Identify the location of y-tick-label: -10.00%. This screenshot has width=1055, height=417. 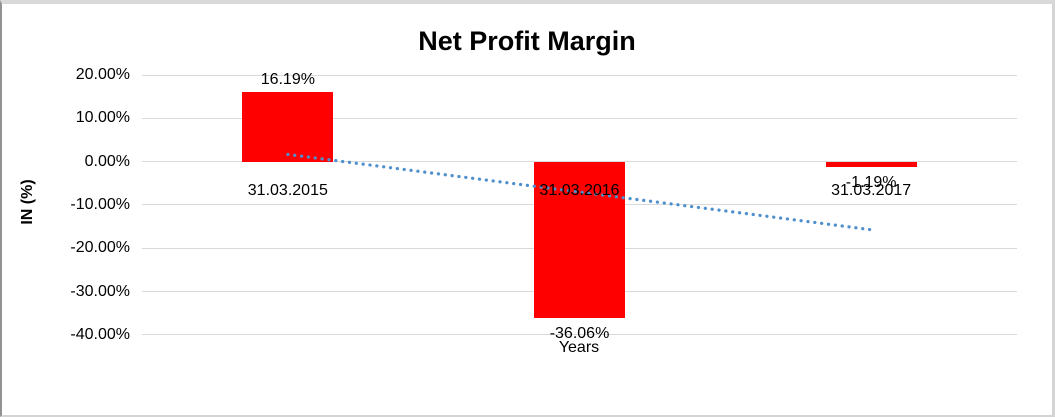
(100, 204).